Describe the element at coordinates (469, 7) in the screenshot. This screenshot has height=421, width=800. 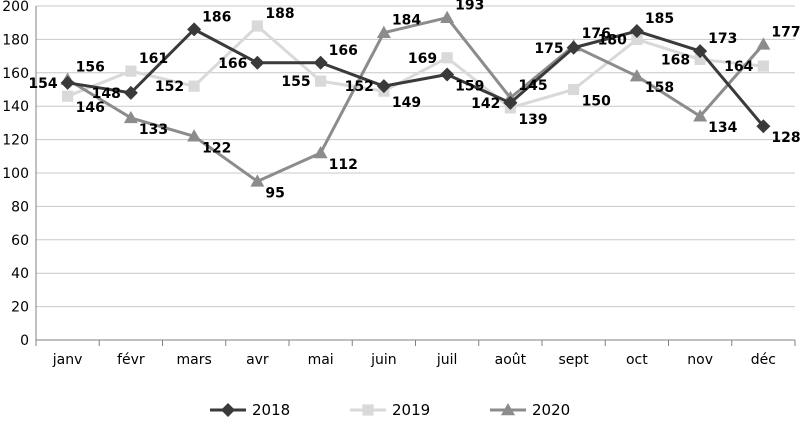
I see `data-label-2020: 193` at that location.